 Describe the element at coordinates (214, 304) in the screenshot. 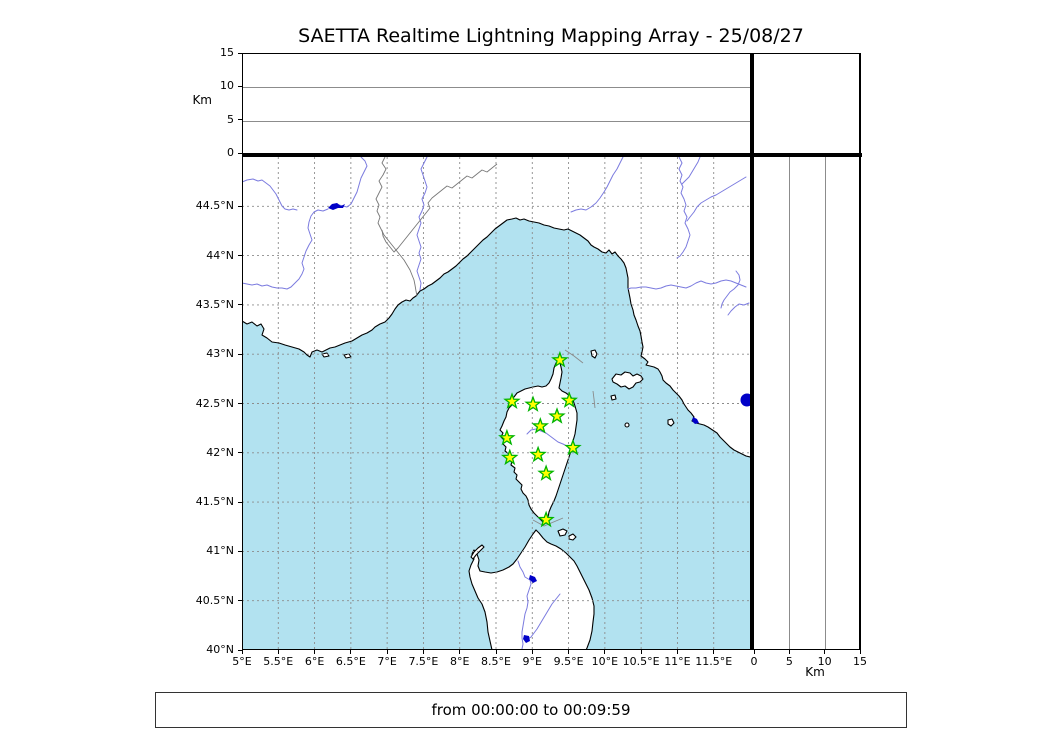

I see `lat-tick-label: 43.5°N` at that location.